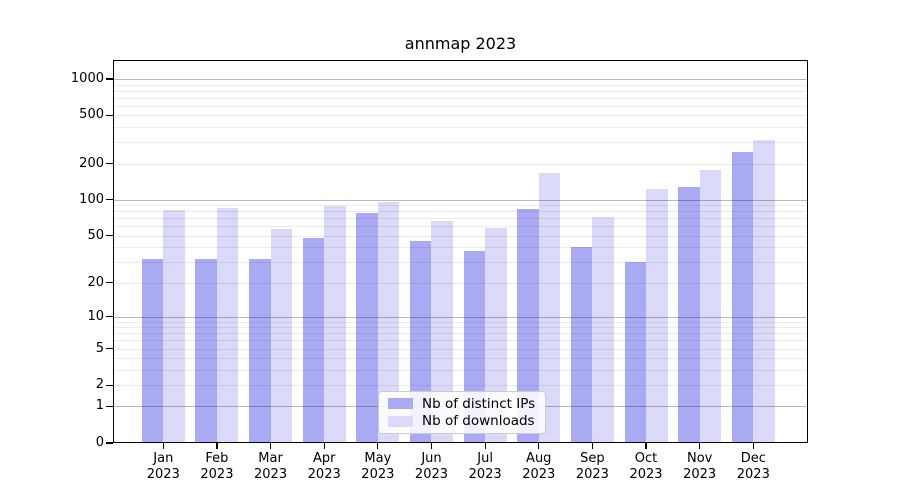 This screenshot has height=500, width=900. I want to click on x-tick-label-may: May 2023, so click(378, 466).